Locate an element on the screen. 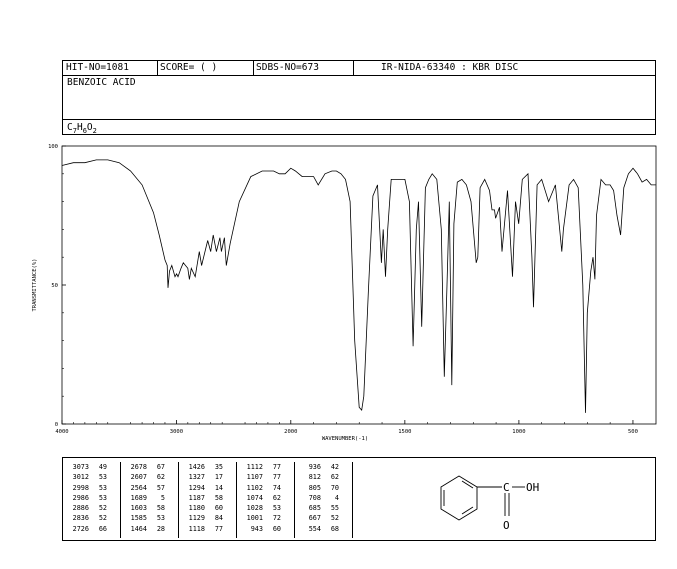  peak-wavenumber: 2836 is located at coordinates (80, 518).